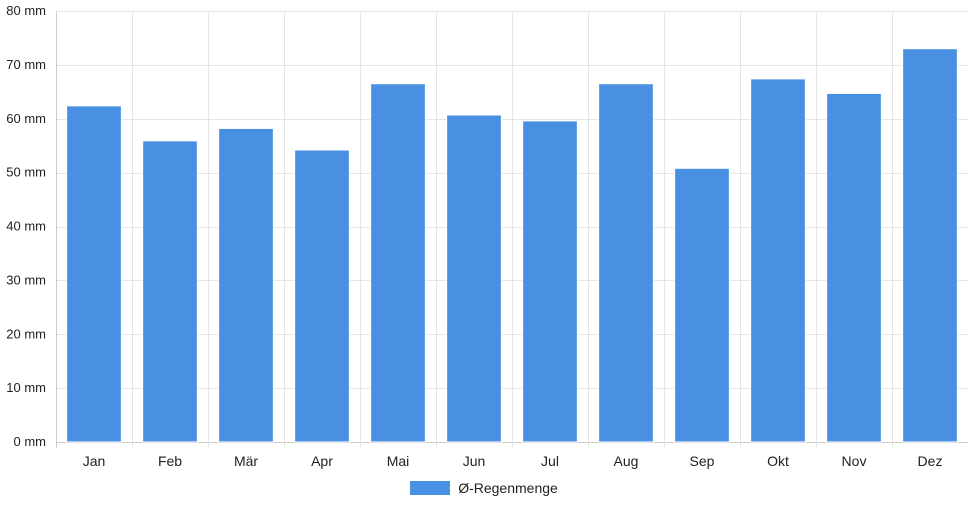  Describe the element at coordinates (246, 285) in the screenshot. I see `bar-mär` at that location.